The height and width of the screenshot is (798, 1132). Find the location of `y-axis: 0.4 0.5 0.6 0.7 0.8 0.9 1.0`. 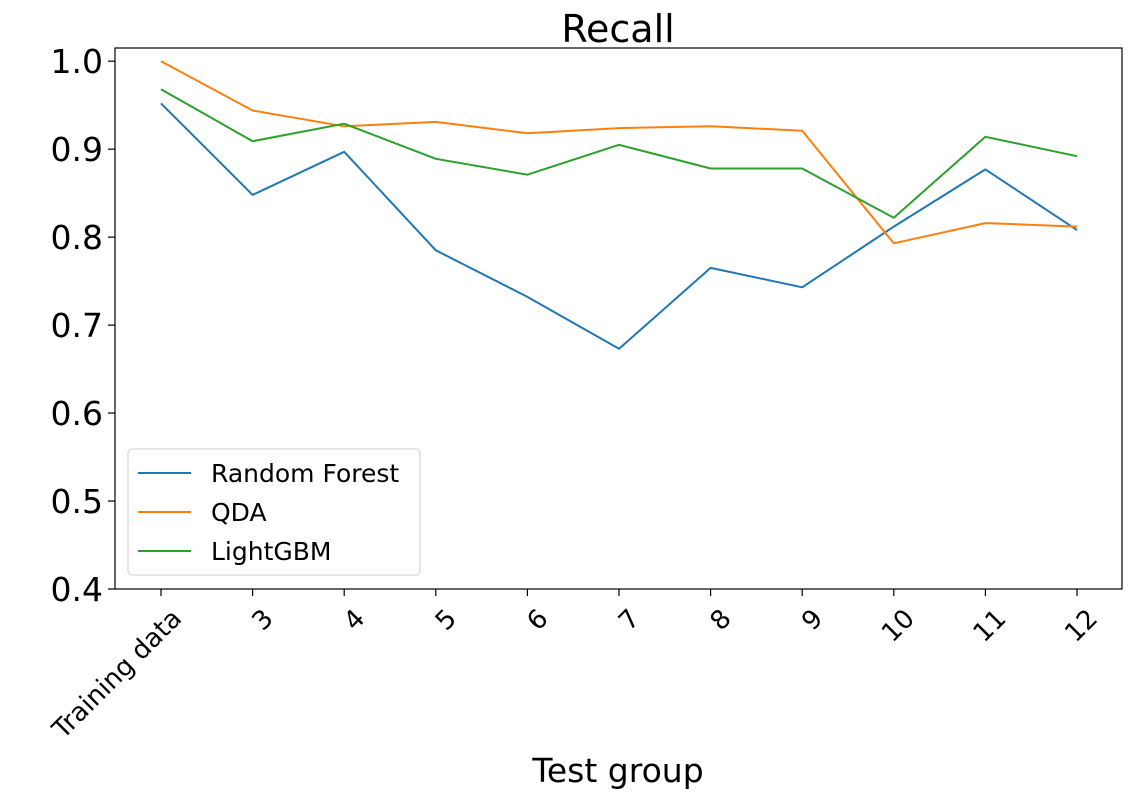

y-axis: 0.4 0.5 0.6 0.7 0.8 0.9 1.0 is located at coordinates (83, 325).